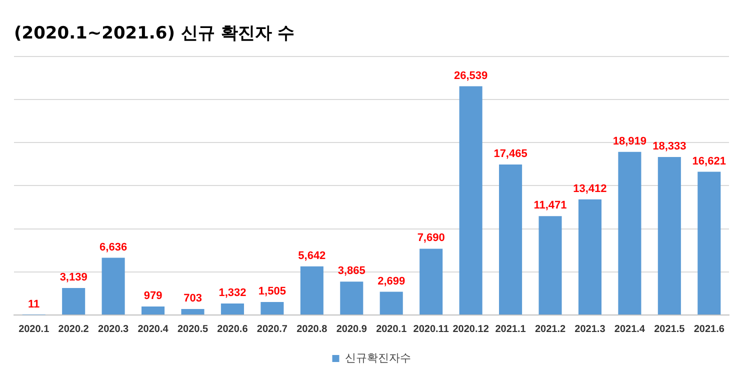  I want to click on x-tick-label: 2021.6, so click(709, 329).